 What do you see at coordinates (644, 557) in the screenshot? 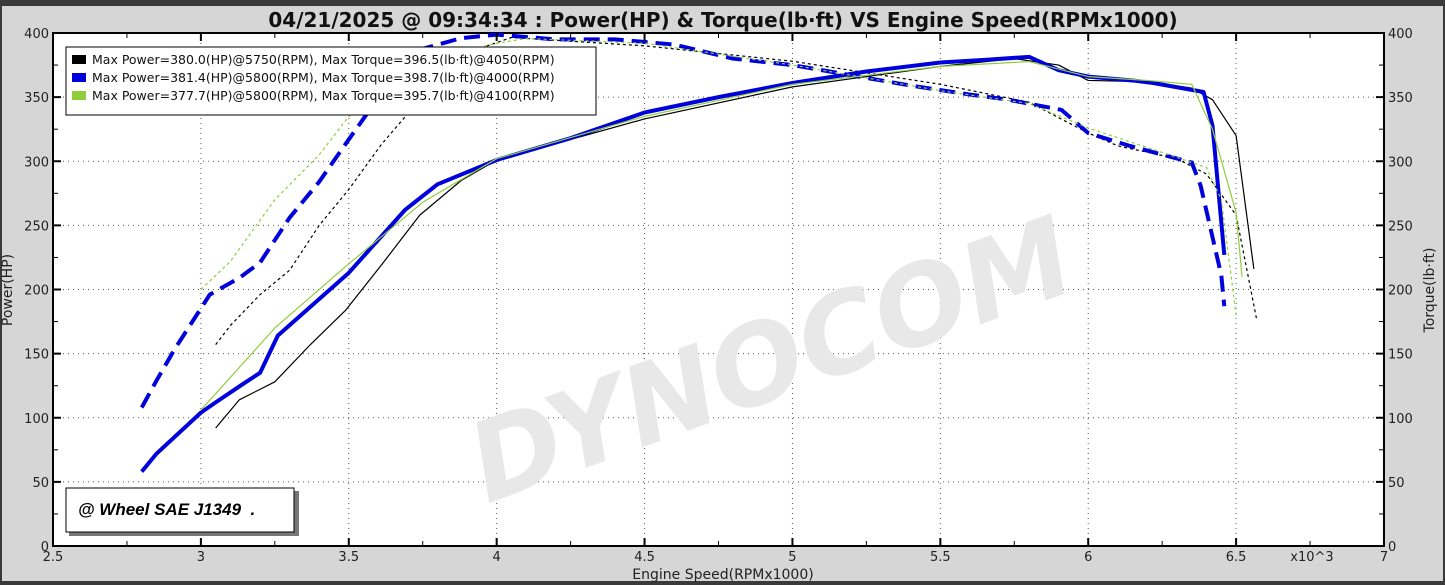
I see `x-tick-label: 4.5` at bounding box center [644, 557].